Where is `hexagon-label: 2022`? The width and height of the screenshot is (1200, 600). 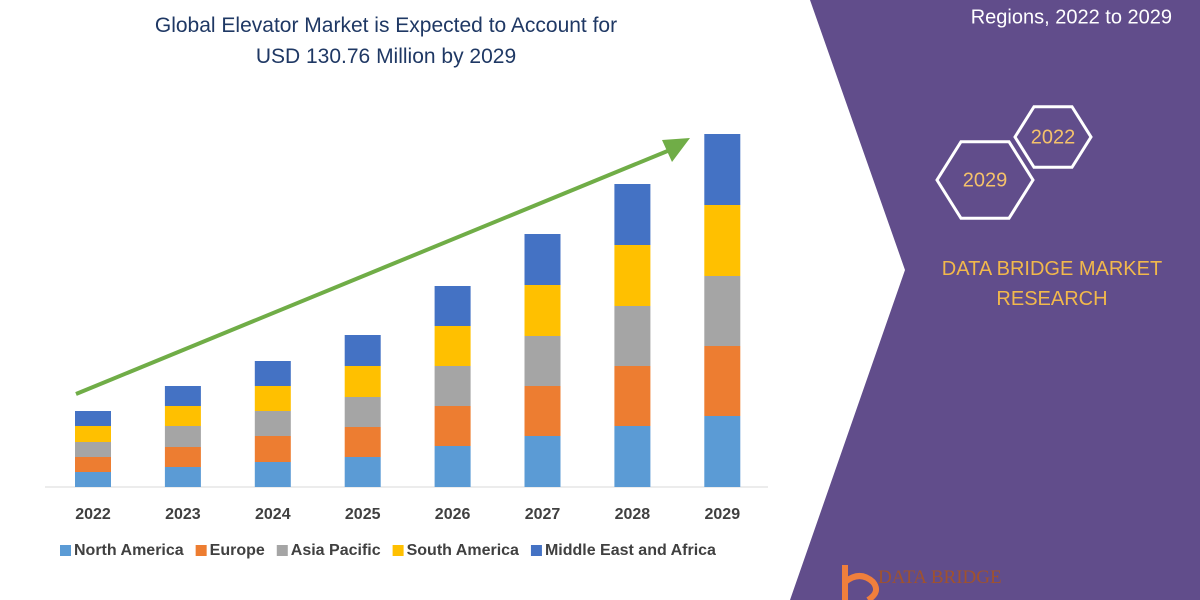
hexagon-label: 2022 is located at coordinates (1053, 137).